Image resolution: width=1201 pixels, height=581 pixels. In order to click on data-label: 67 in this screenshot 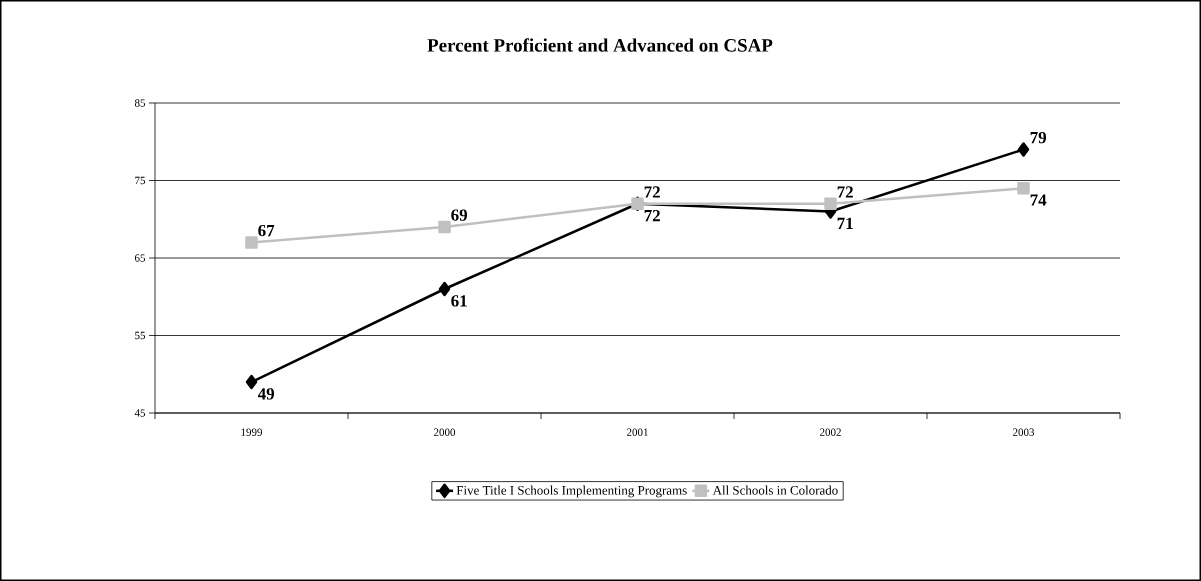, I will do `click(266, 230)`.